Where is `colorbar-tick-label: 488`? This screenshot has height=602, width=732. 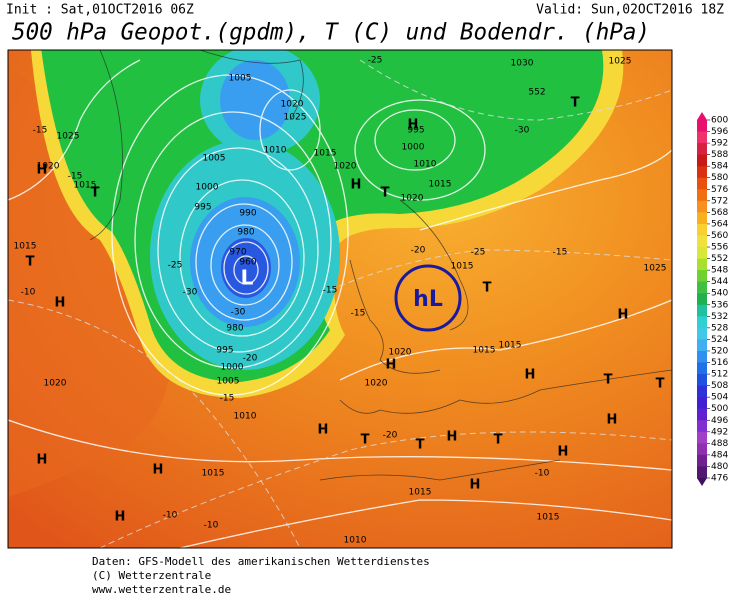
colorbar-tick-label: 488 is located at coordinates (719, 444).